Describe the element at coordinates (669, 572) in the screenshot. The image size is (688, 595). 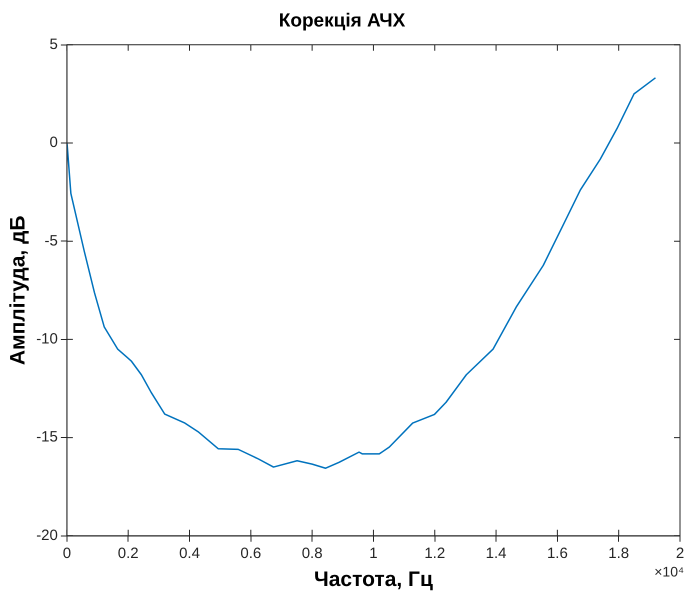
I see `text: ×10⁴` at that location.